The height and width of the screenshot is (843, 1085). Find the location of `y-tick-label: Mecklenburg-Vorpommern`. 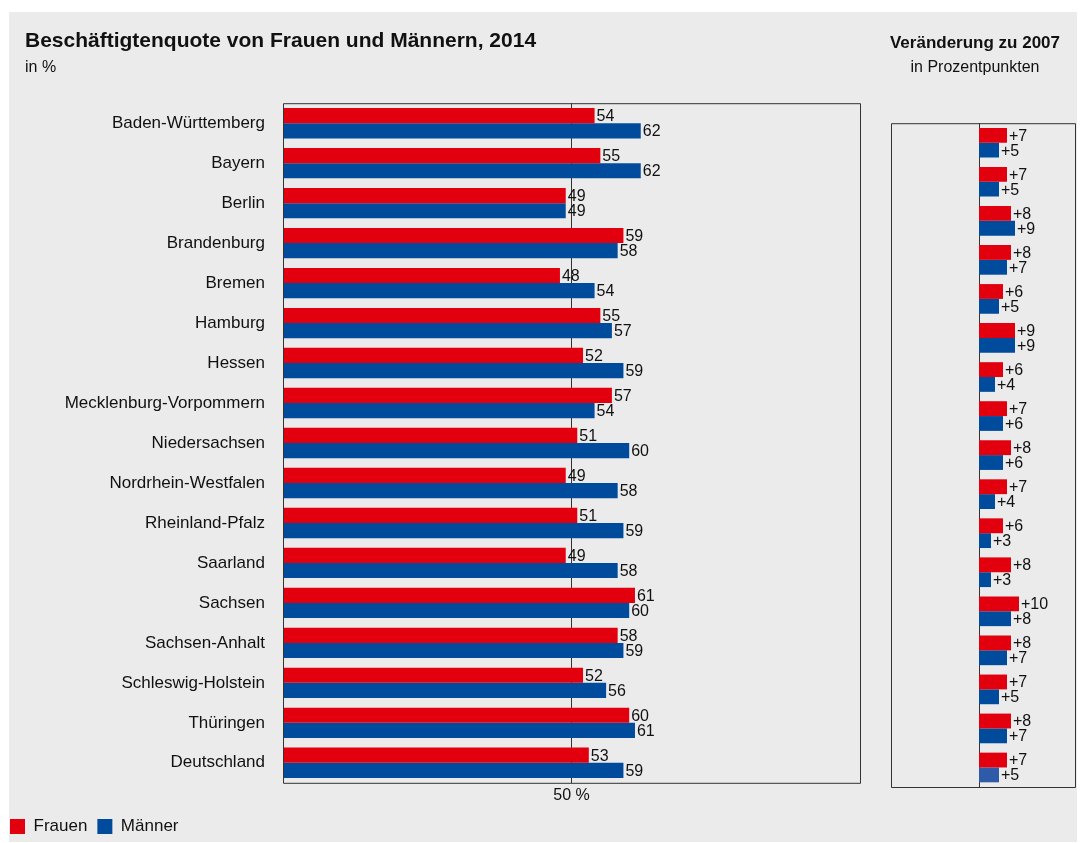

y-tick-label: Mecklenburg-Vorpommern is located at coordinates (164, 402).